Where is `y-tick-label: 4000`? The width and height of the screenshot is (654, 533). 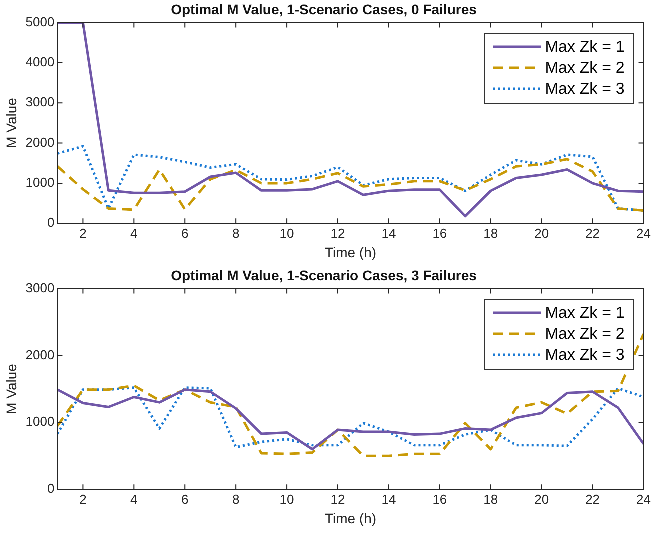 y-tick-label: 4000 is located at coordinates (40, 62).